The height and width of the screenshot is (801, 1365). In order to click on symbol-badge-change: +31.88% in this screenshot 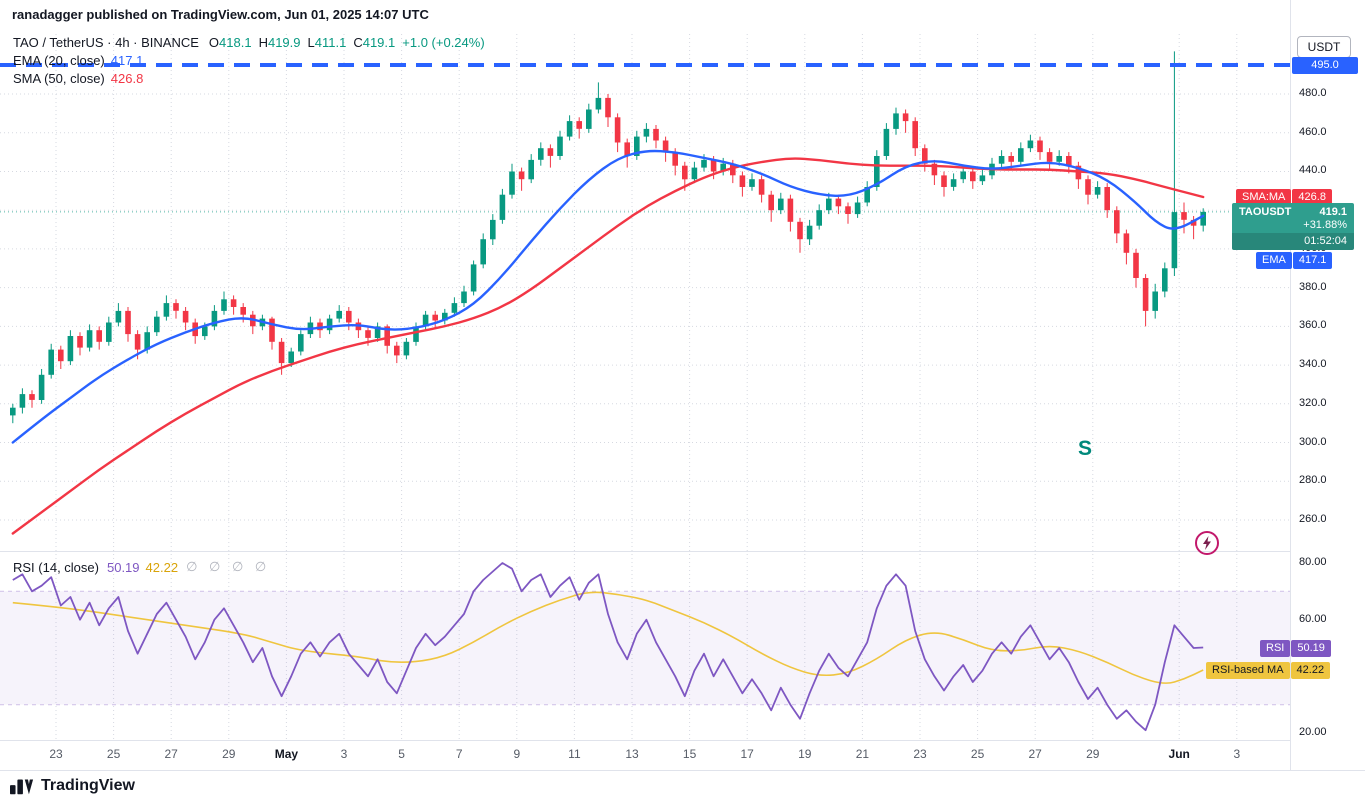, I will do `click(1325, 225)`.